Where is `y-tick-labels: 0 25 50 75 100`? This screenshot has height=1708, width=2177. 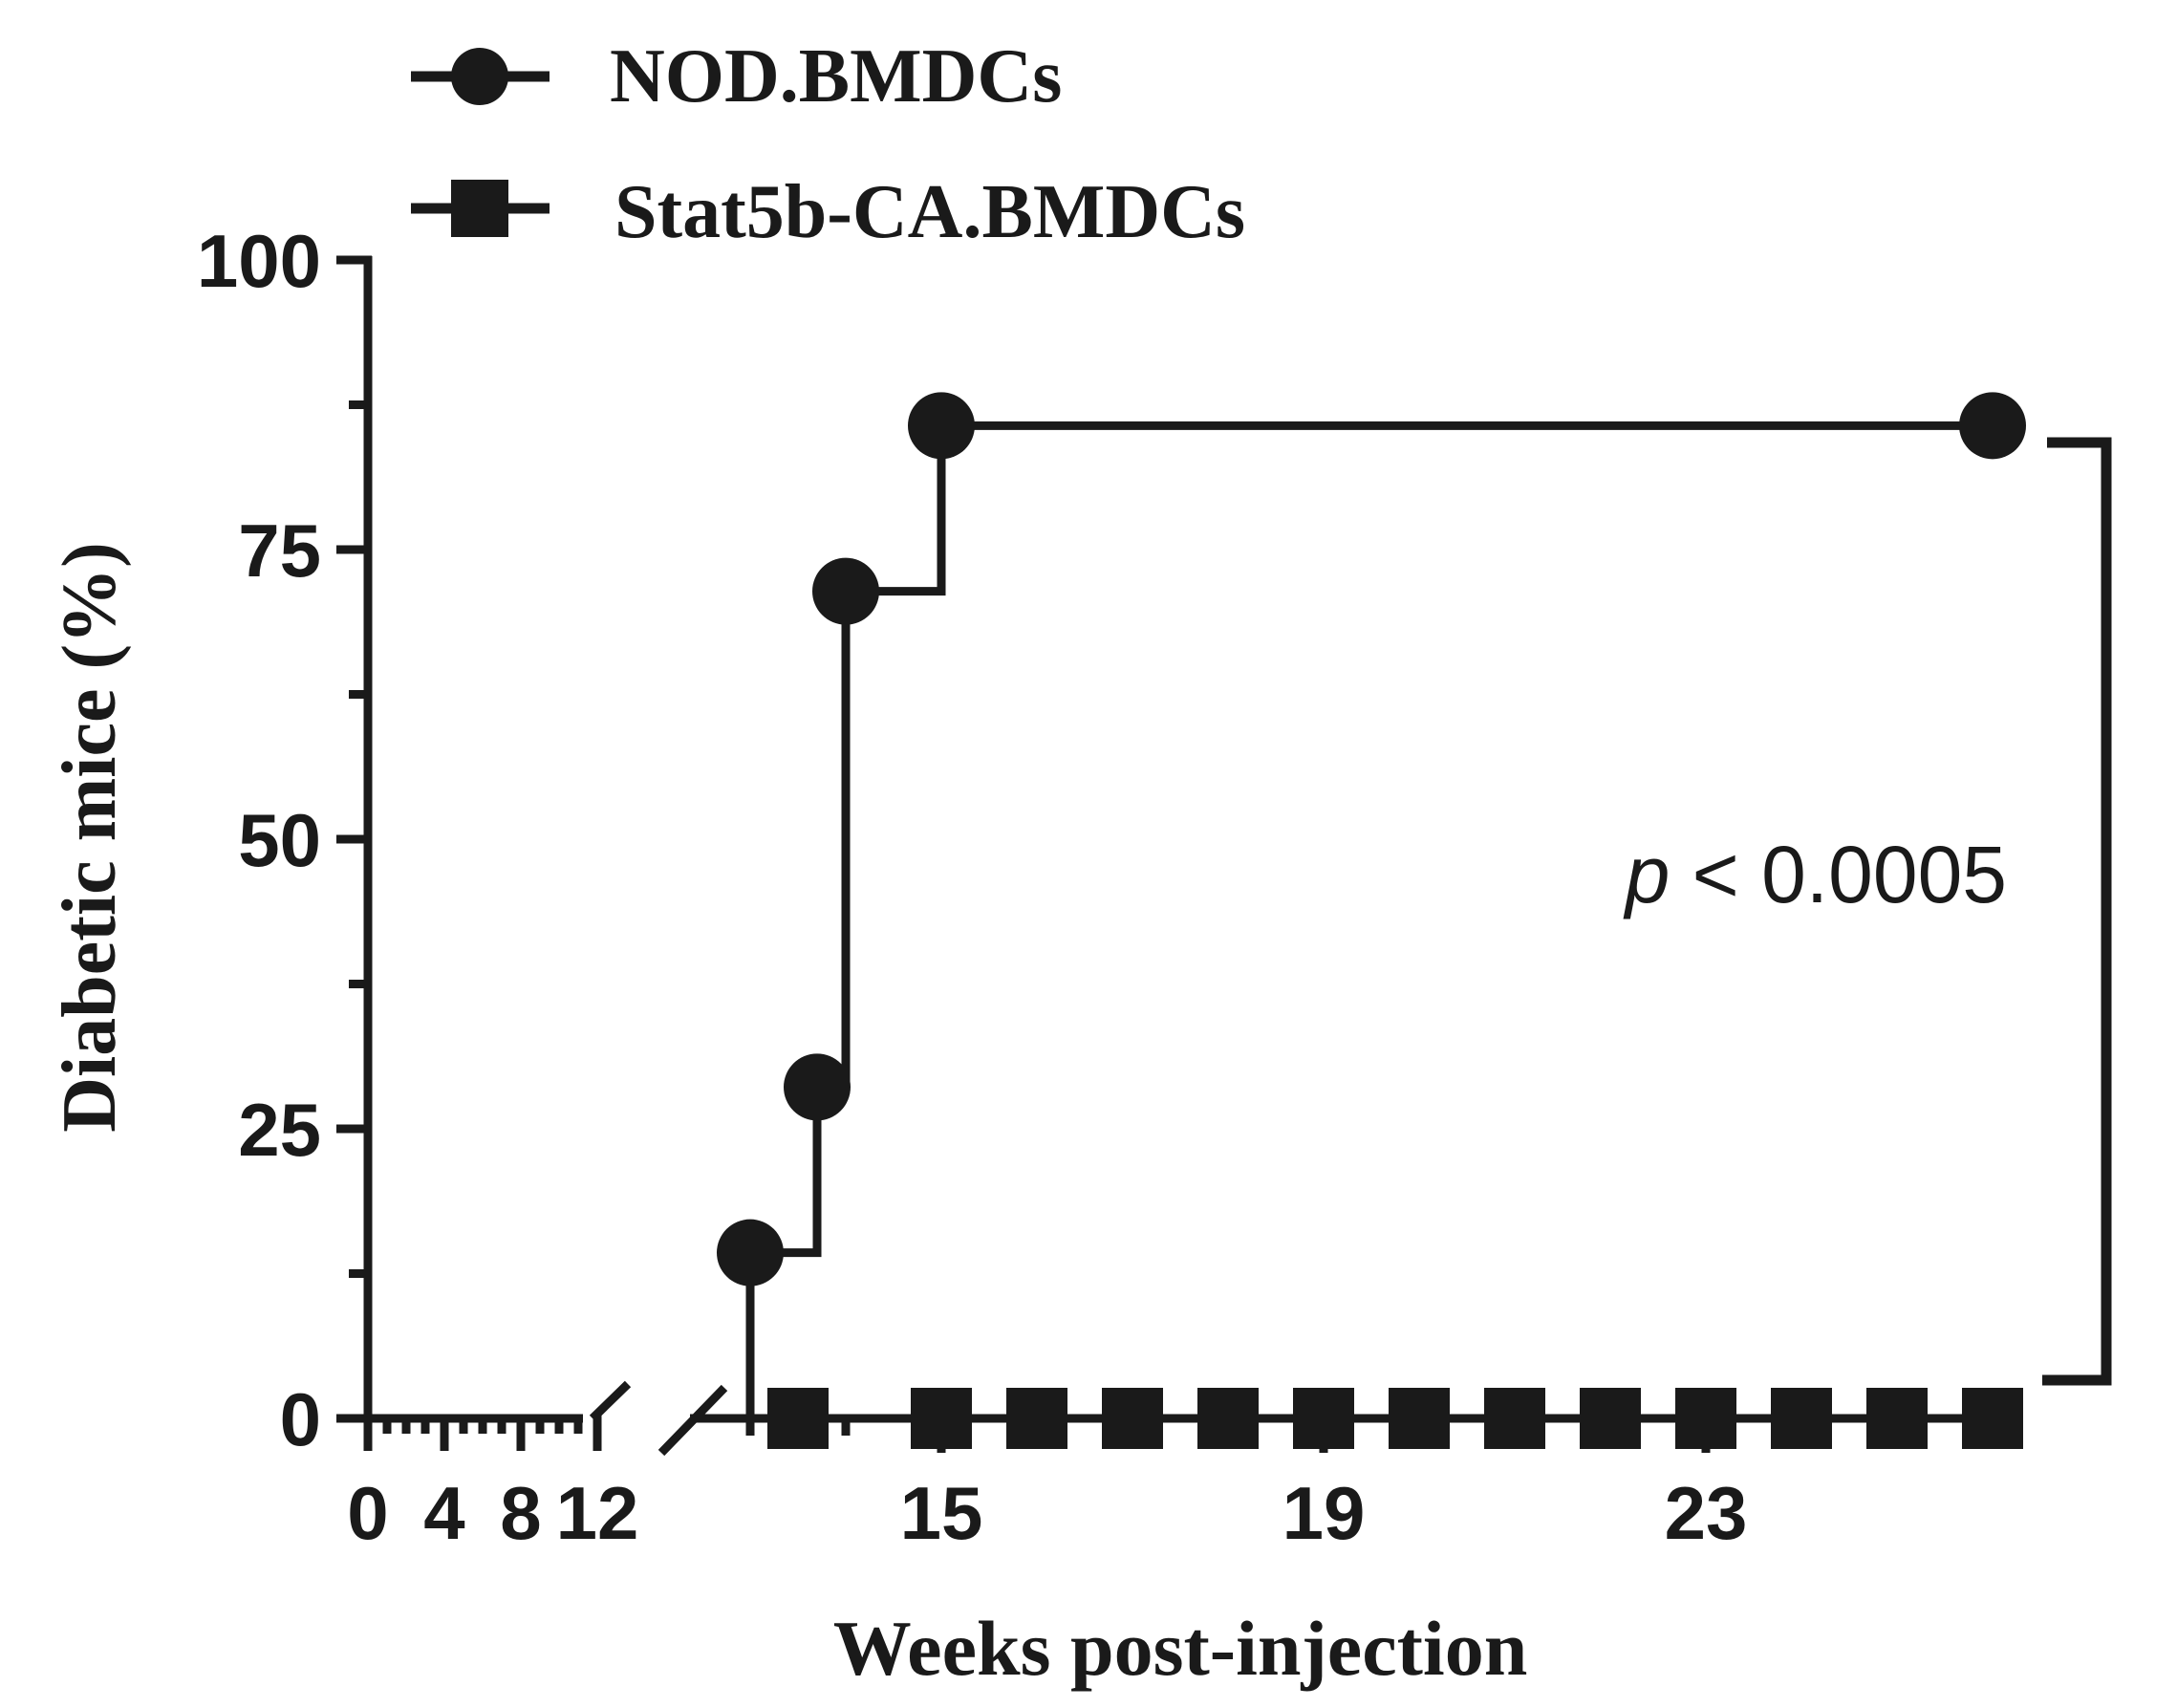 y-tick-labels: 0 25 50 75 100 is located at coordinates (259, 840).